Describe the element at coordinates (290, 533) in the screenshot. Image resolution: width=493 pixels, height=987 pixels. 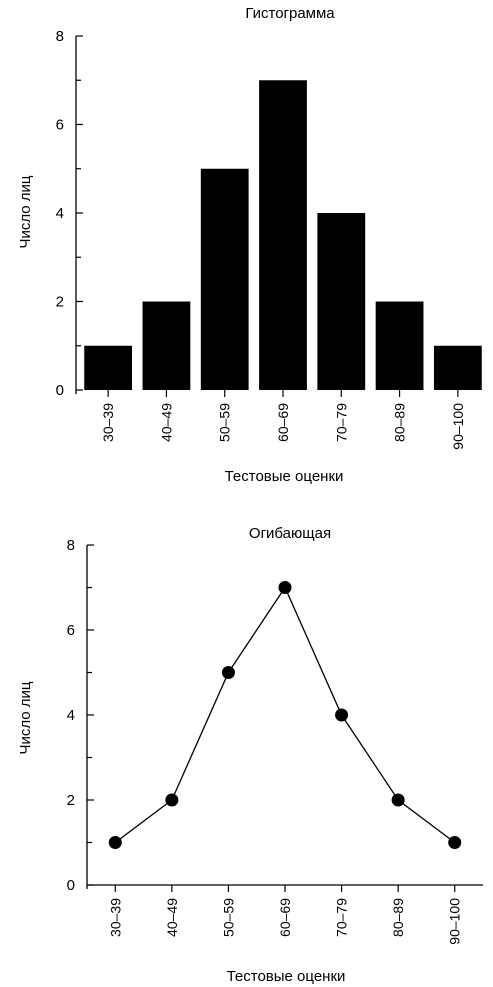
I see `chart-title: Огибающая` at that location.